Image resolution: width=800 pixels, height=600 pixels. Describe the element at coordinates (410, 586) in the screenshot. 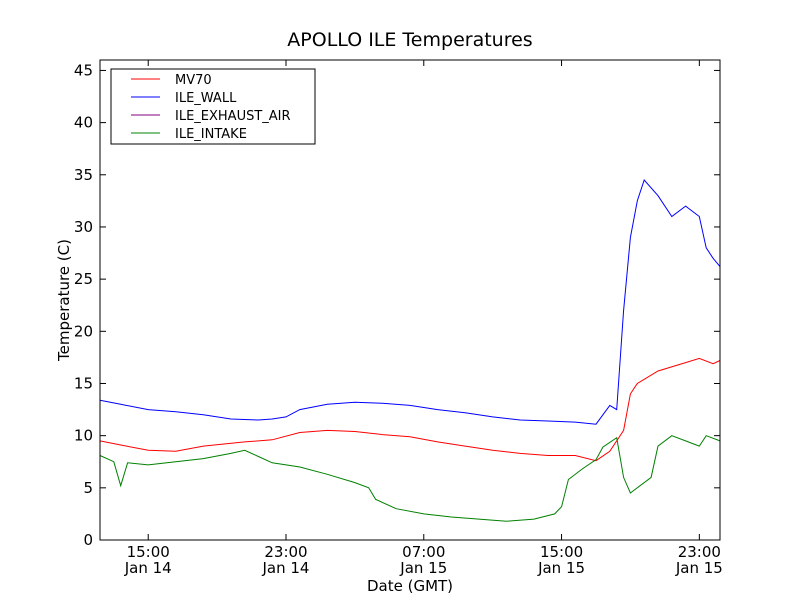

I see `x-axis-label: Date (GMT)` at that location.